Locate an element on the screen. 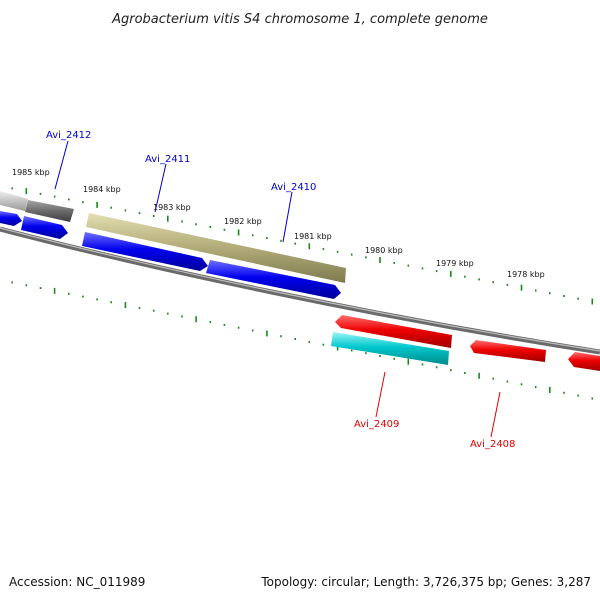 This screenshot has height=600, width=600. kbp-label-1978: 1978 kbp is located at coordinates (526, 274).